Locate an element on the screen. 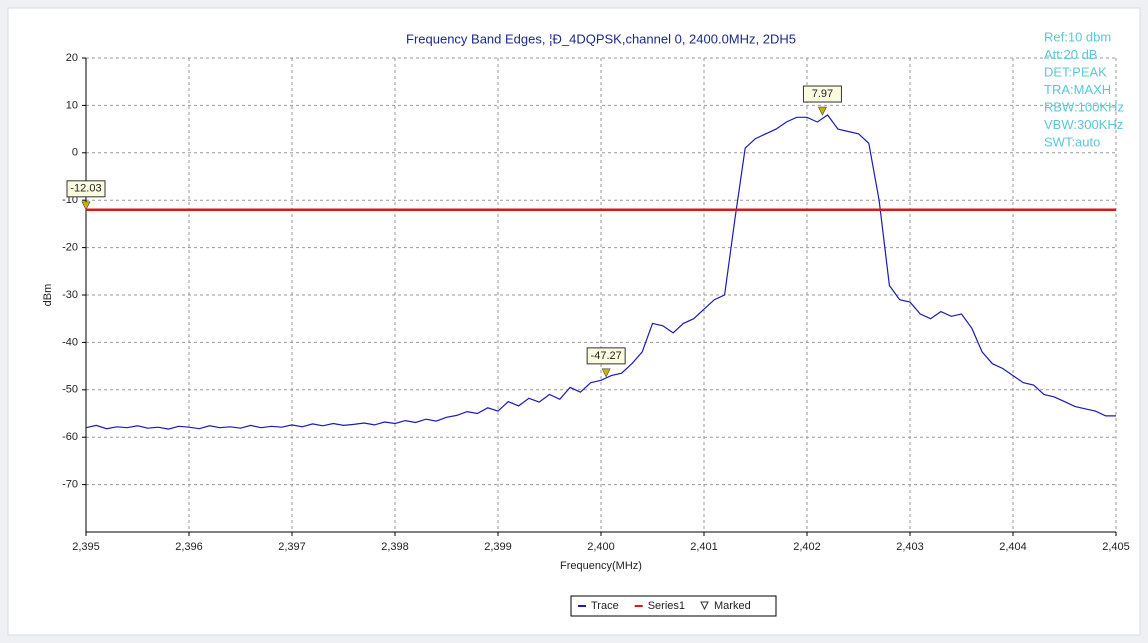  y-tick-label: 10 is located at coordinates (72, 105).